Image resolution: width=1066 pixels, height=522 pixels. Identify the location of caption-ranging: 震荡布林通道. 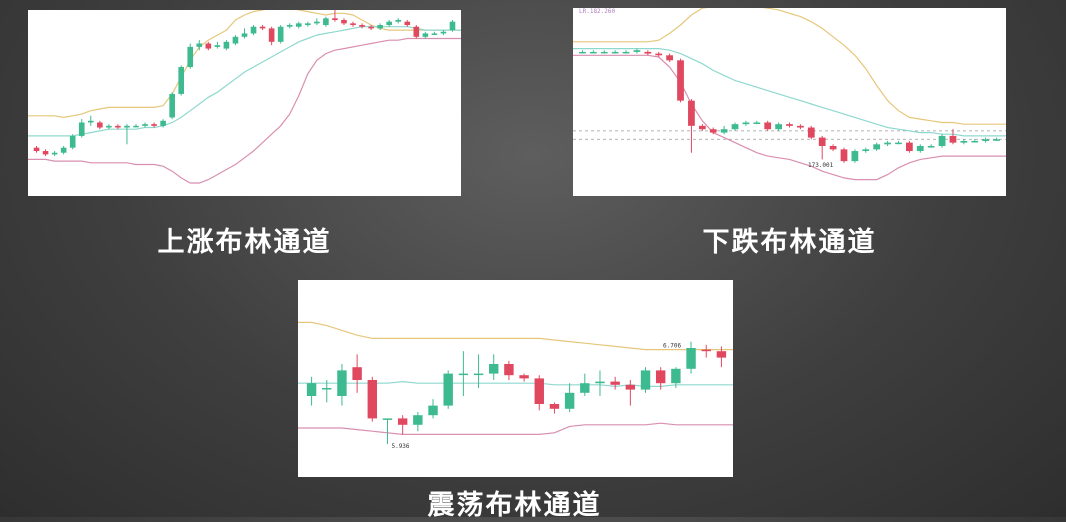
(514, 505).